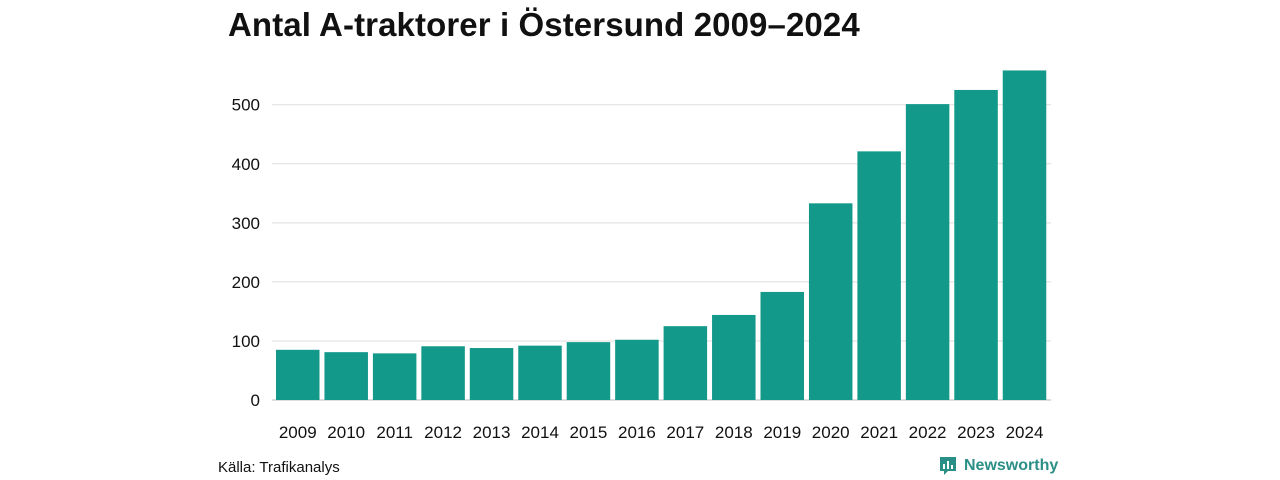  I want to click on y-tick-label: 500, so click(246, 105).